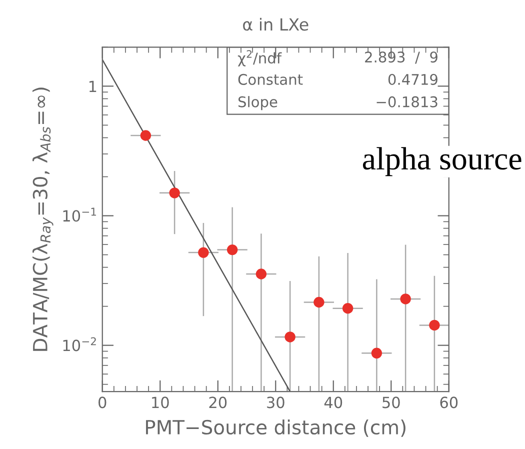 This screenshot has height=449, width=525. I want to click on text: Slope −0.1813, so click(338, 103).